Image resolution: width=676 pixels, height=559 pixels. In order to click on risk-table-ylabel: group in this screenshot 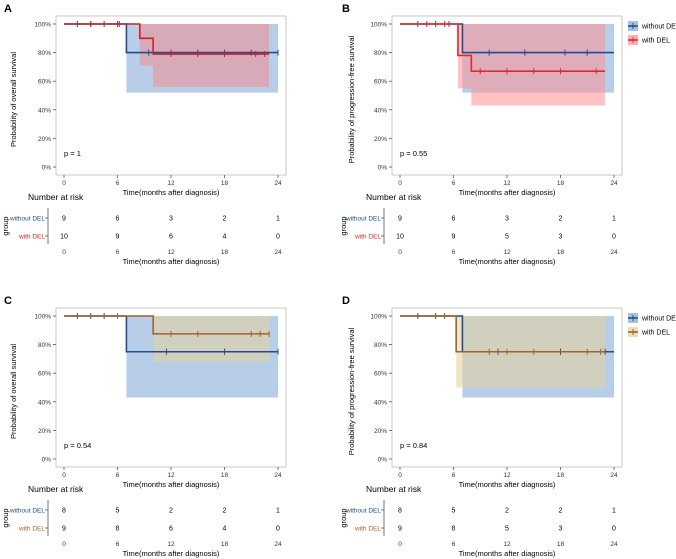, I will do `click(5, 225)`.